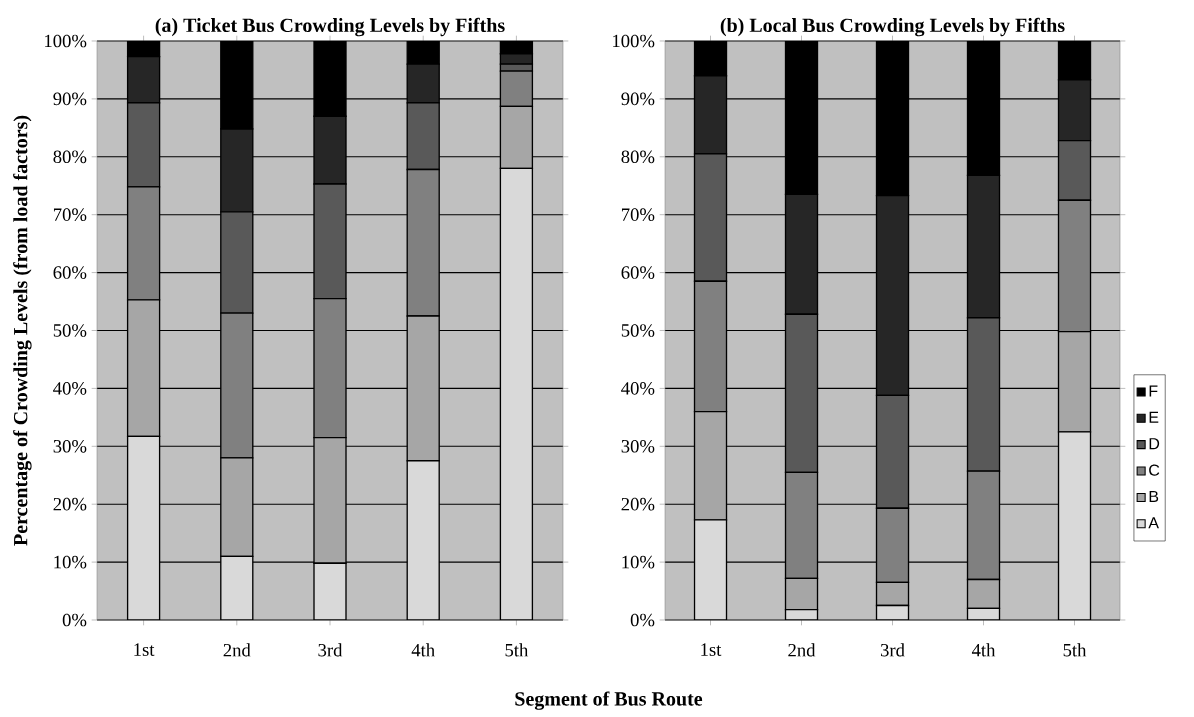 The width and height of the screenshot is (1194, 717). What do you see at coordinates (22, 330) in the screenshot?
I see `y-axis-title: Percentage of Crowding Levels (from load factors)` at bounding box center [22, 330].